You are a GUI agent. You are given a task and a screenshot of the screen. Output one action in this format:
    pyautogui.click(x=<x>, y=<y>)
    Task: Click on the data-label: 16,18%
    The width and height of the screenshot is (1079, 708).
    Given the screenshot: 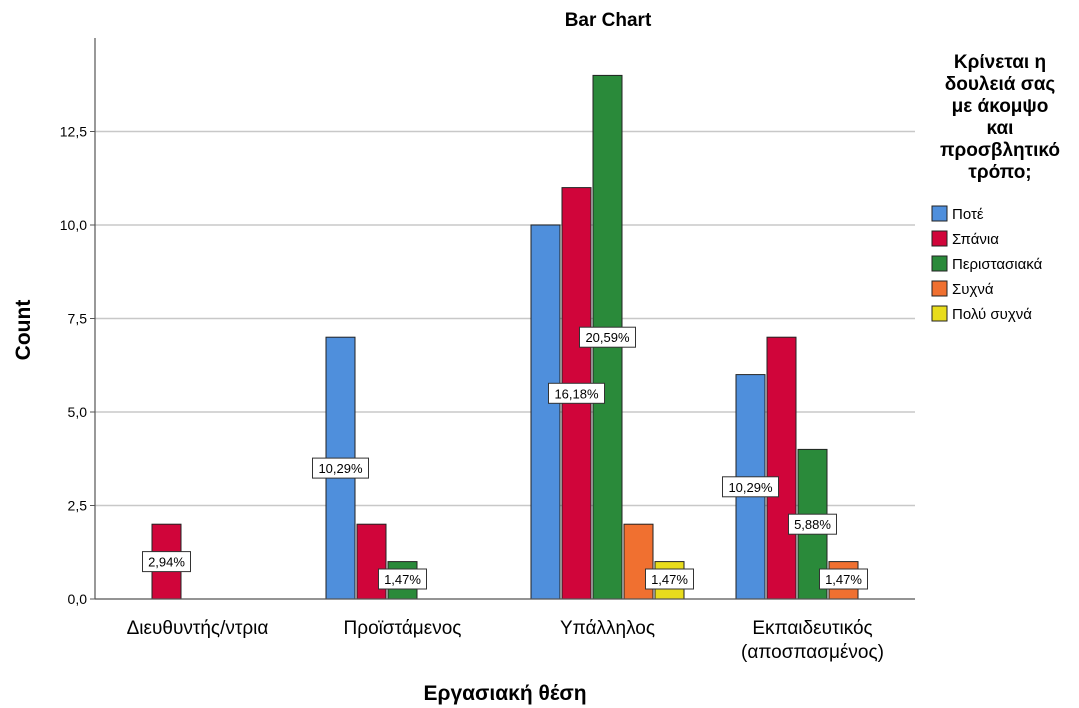 What is the action you would take?
    pyautogui.click(x=576, y=393)
    